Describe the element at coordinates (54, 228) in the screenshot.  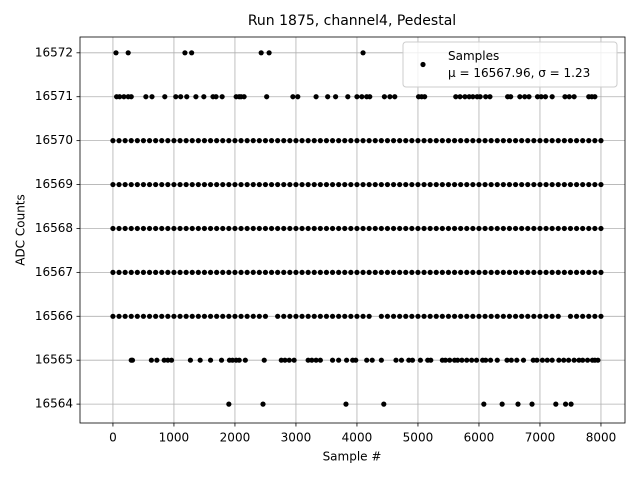
I see `y-tick-label: 16568` at that location.